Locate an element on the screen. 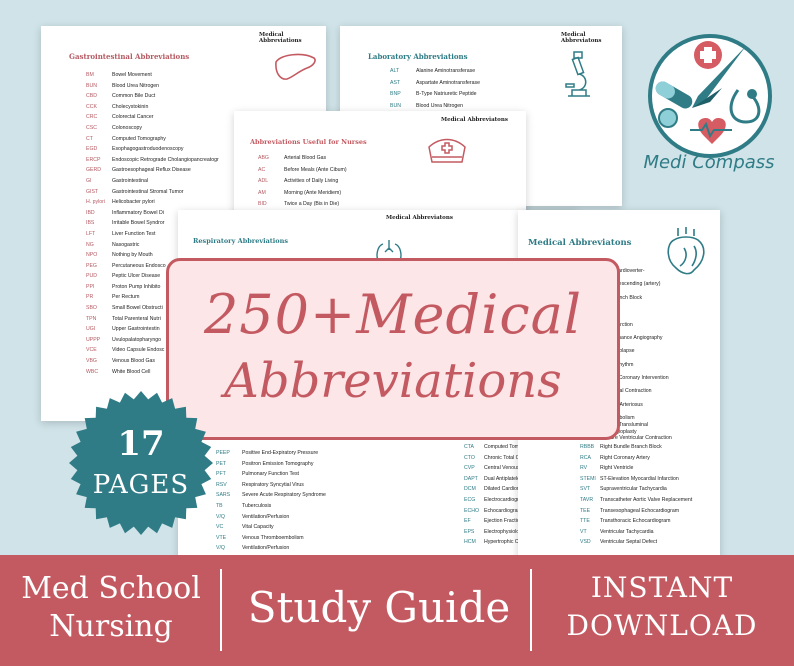 This screenshot has height=666, width=794. abbreviation-definition: Pulmonary Function Test is located at coordinates (270, 474).